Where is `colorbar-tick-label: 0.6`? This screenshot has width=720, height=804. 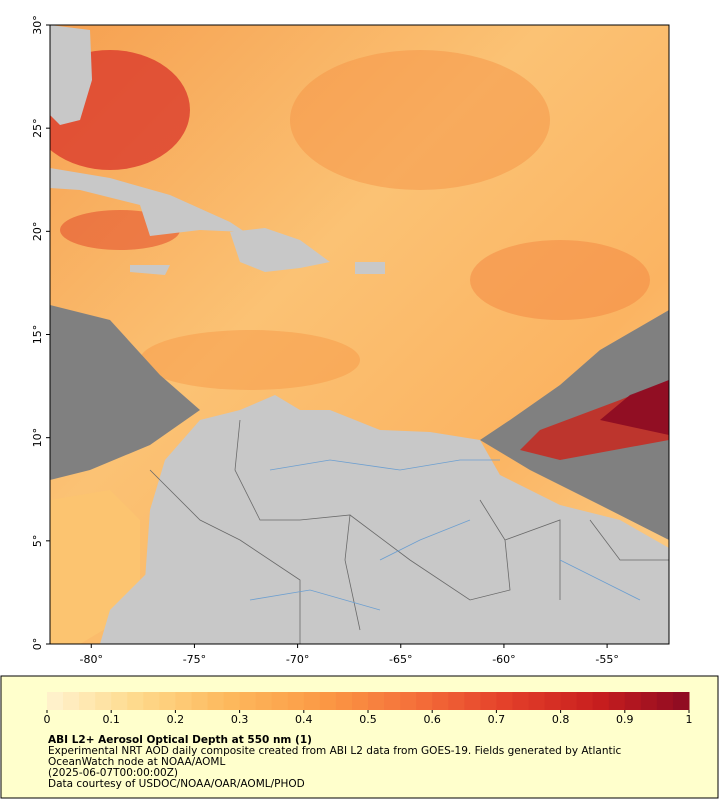
colorbar-tick-label: 0.6 is located at coordinates (432, 719).